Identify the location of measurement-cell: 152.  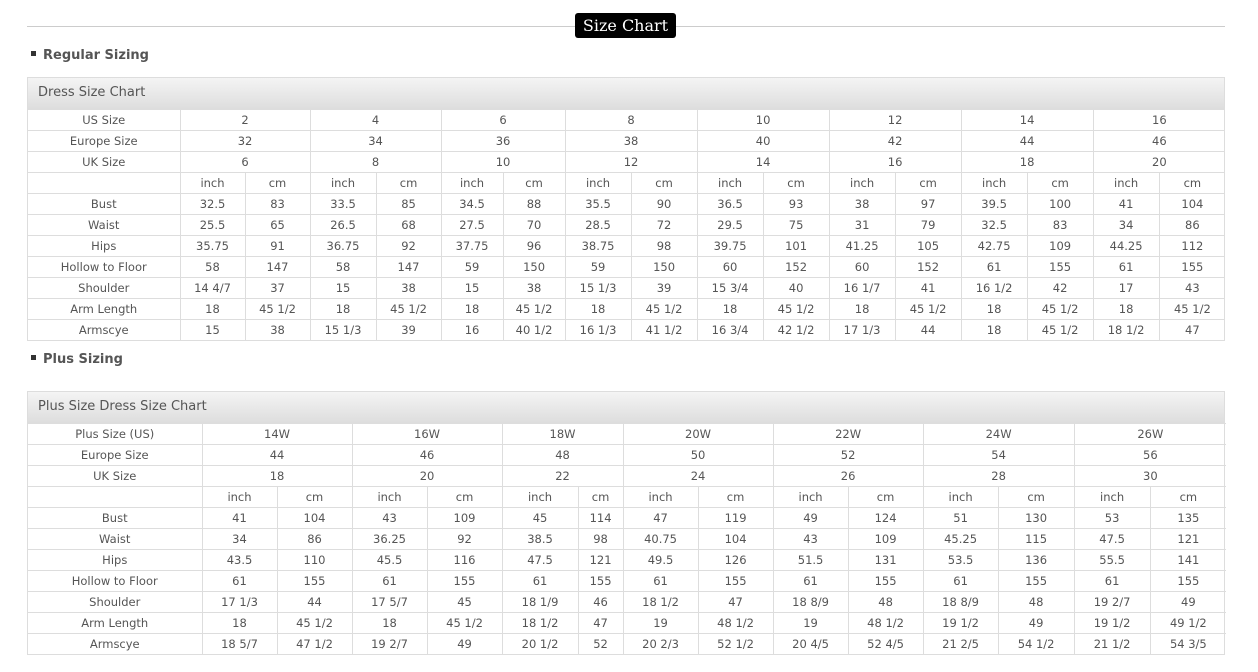
(796, 267).